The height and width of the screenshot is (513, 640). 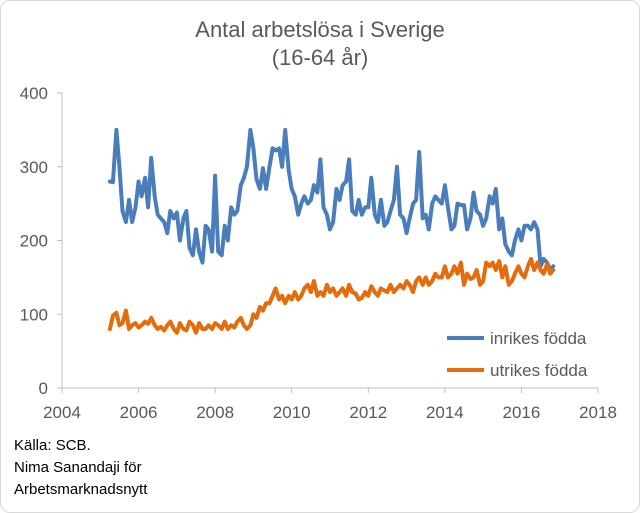 I want to click on x-tick-label: 2006, so click(x=139, y=412).